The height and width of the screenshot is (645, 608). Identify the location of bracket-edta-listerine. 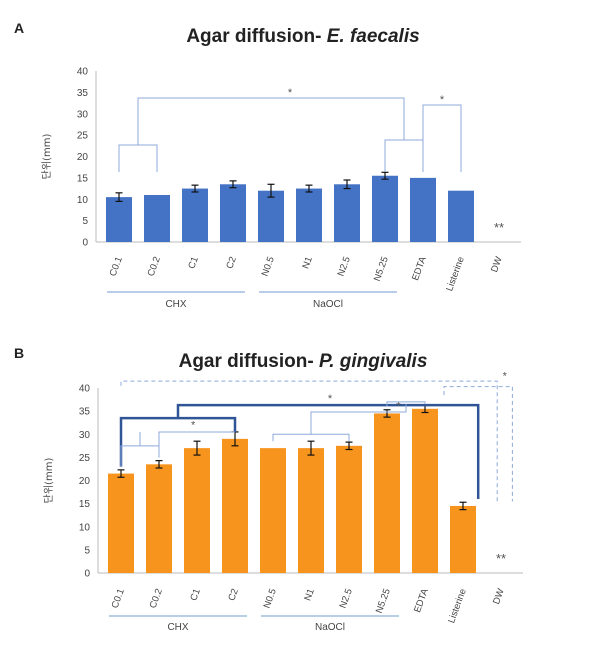
(442, 138).